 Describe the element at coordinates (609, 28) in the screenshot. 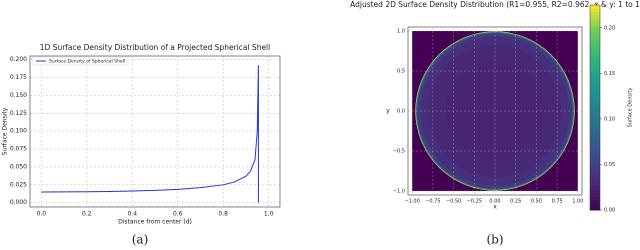

I see `colorbar-tick-label: 0.20` at that location.